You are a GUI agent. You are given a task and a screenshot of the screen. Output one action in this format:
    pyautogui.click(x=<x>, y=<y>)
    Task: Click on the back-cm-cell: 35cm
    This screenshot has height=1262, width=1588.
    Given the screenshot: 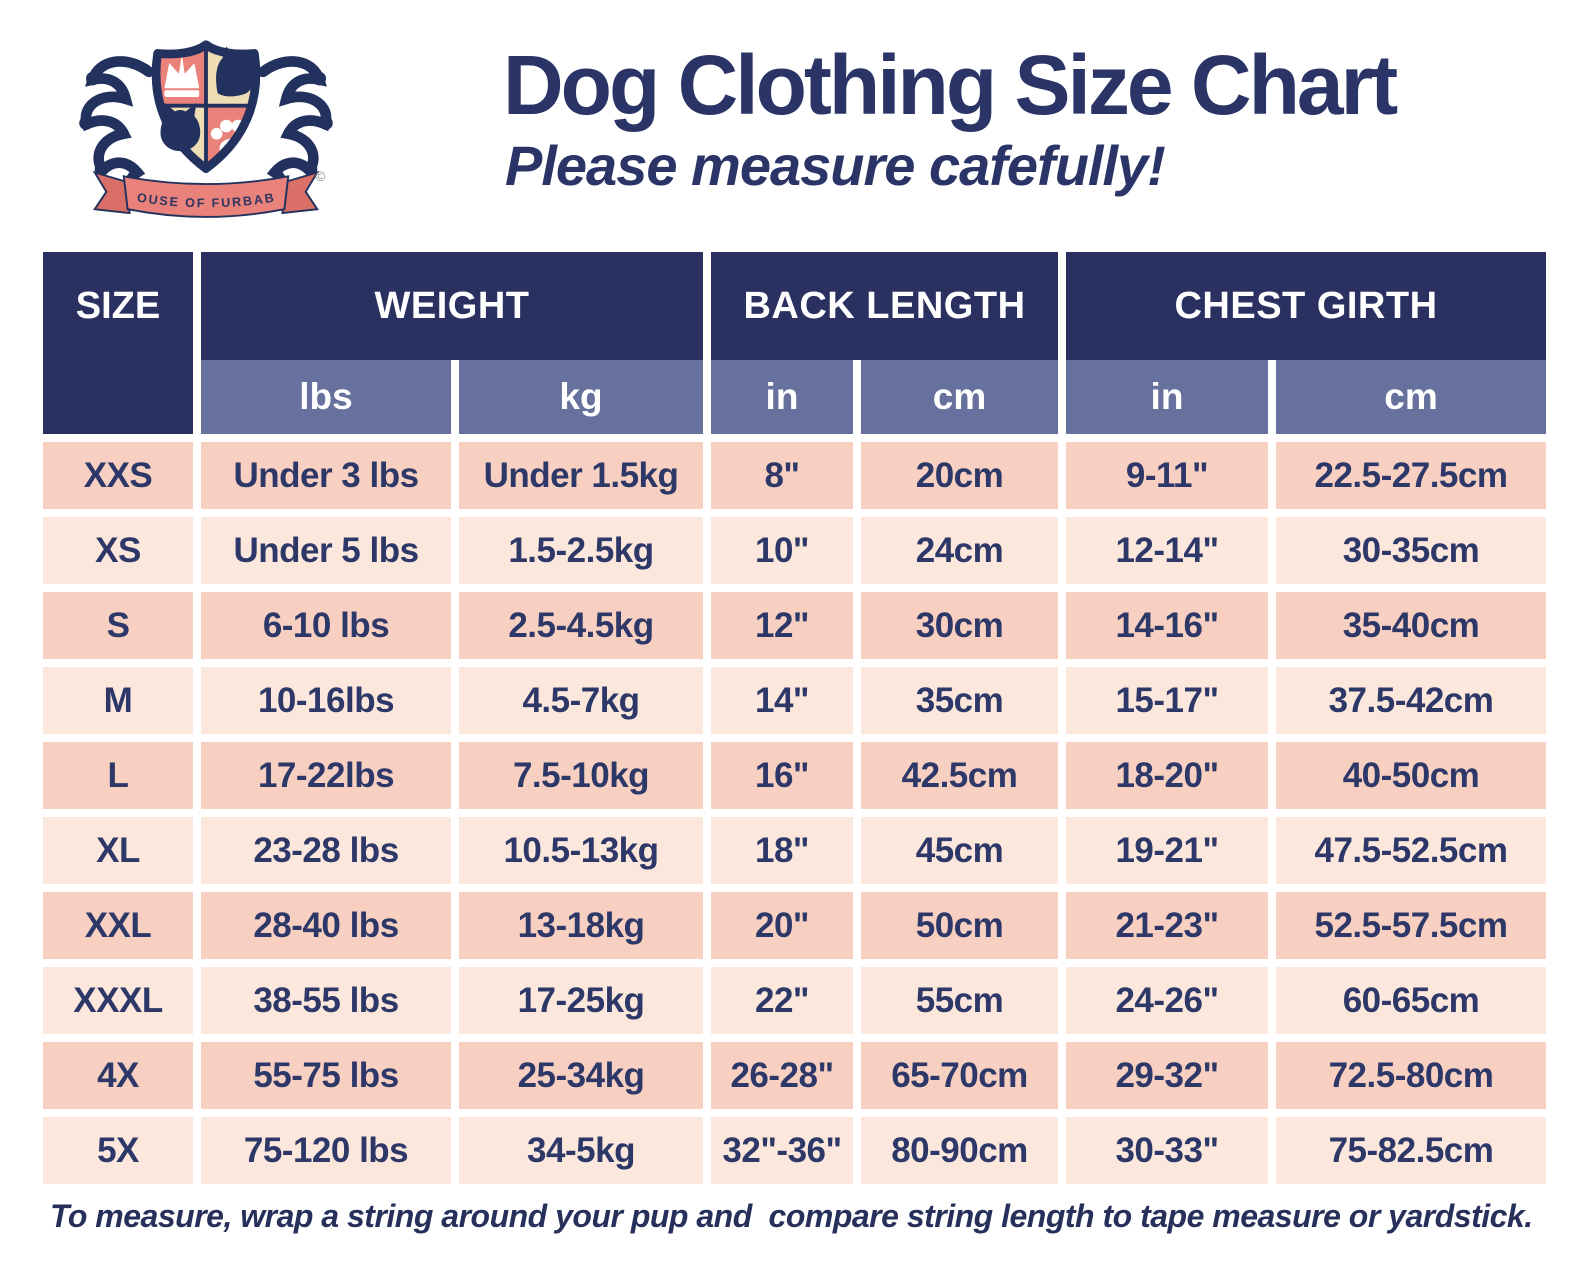 What is the action you would take?
    pyautogui.click(x=959, y=700)
    